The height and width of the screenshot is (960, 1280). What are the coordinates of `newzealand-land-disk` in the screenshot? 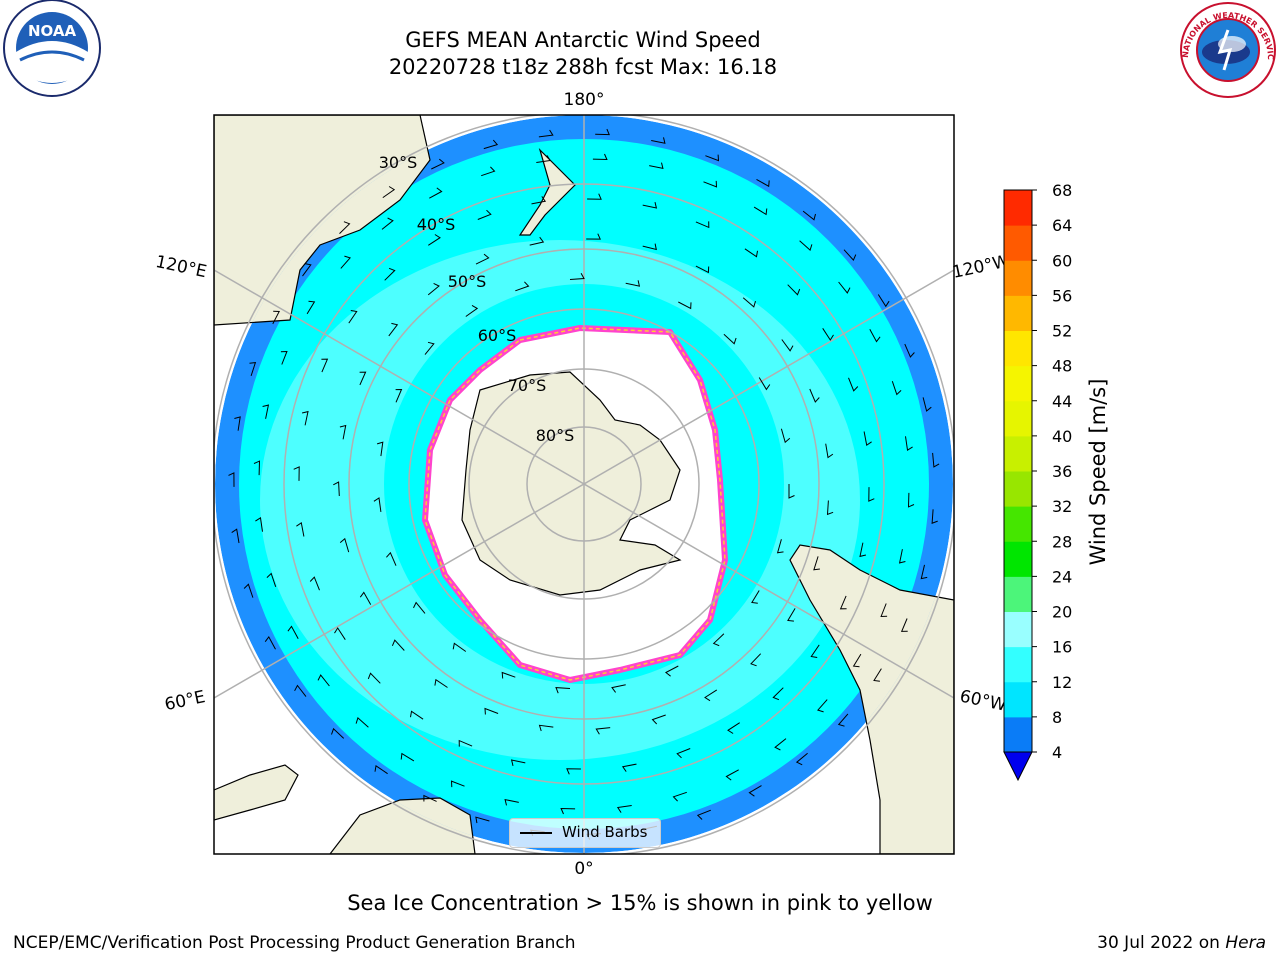 It's located at (547, 191).